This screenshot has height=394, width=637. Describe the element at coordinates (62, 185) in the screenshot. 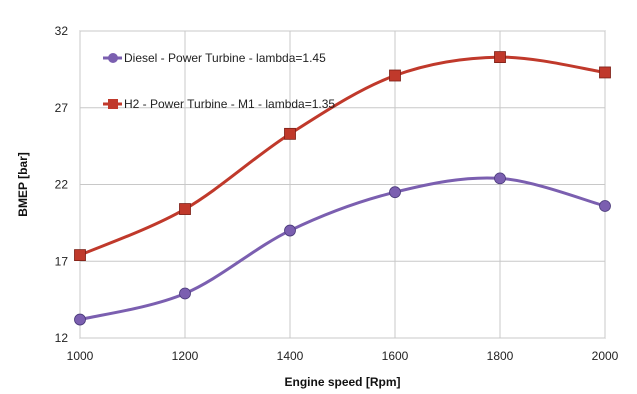

I see `y-tick-label: 22` at that location.